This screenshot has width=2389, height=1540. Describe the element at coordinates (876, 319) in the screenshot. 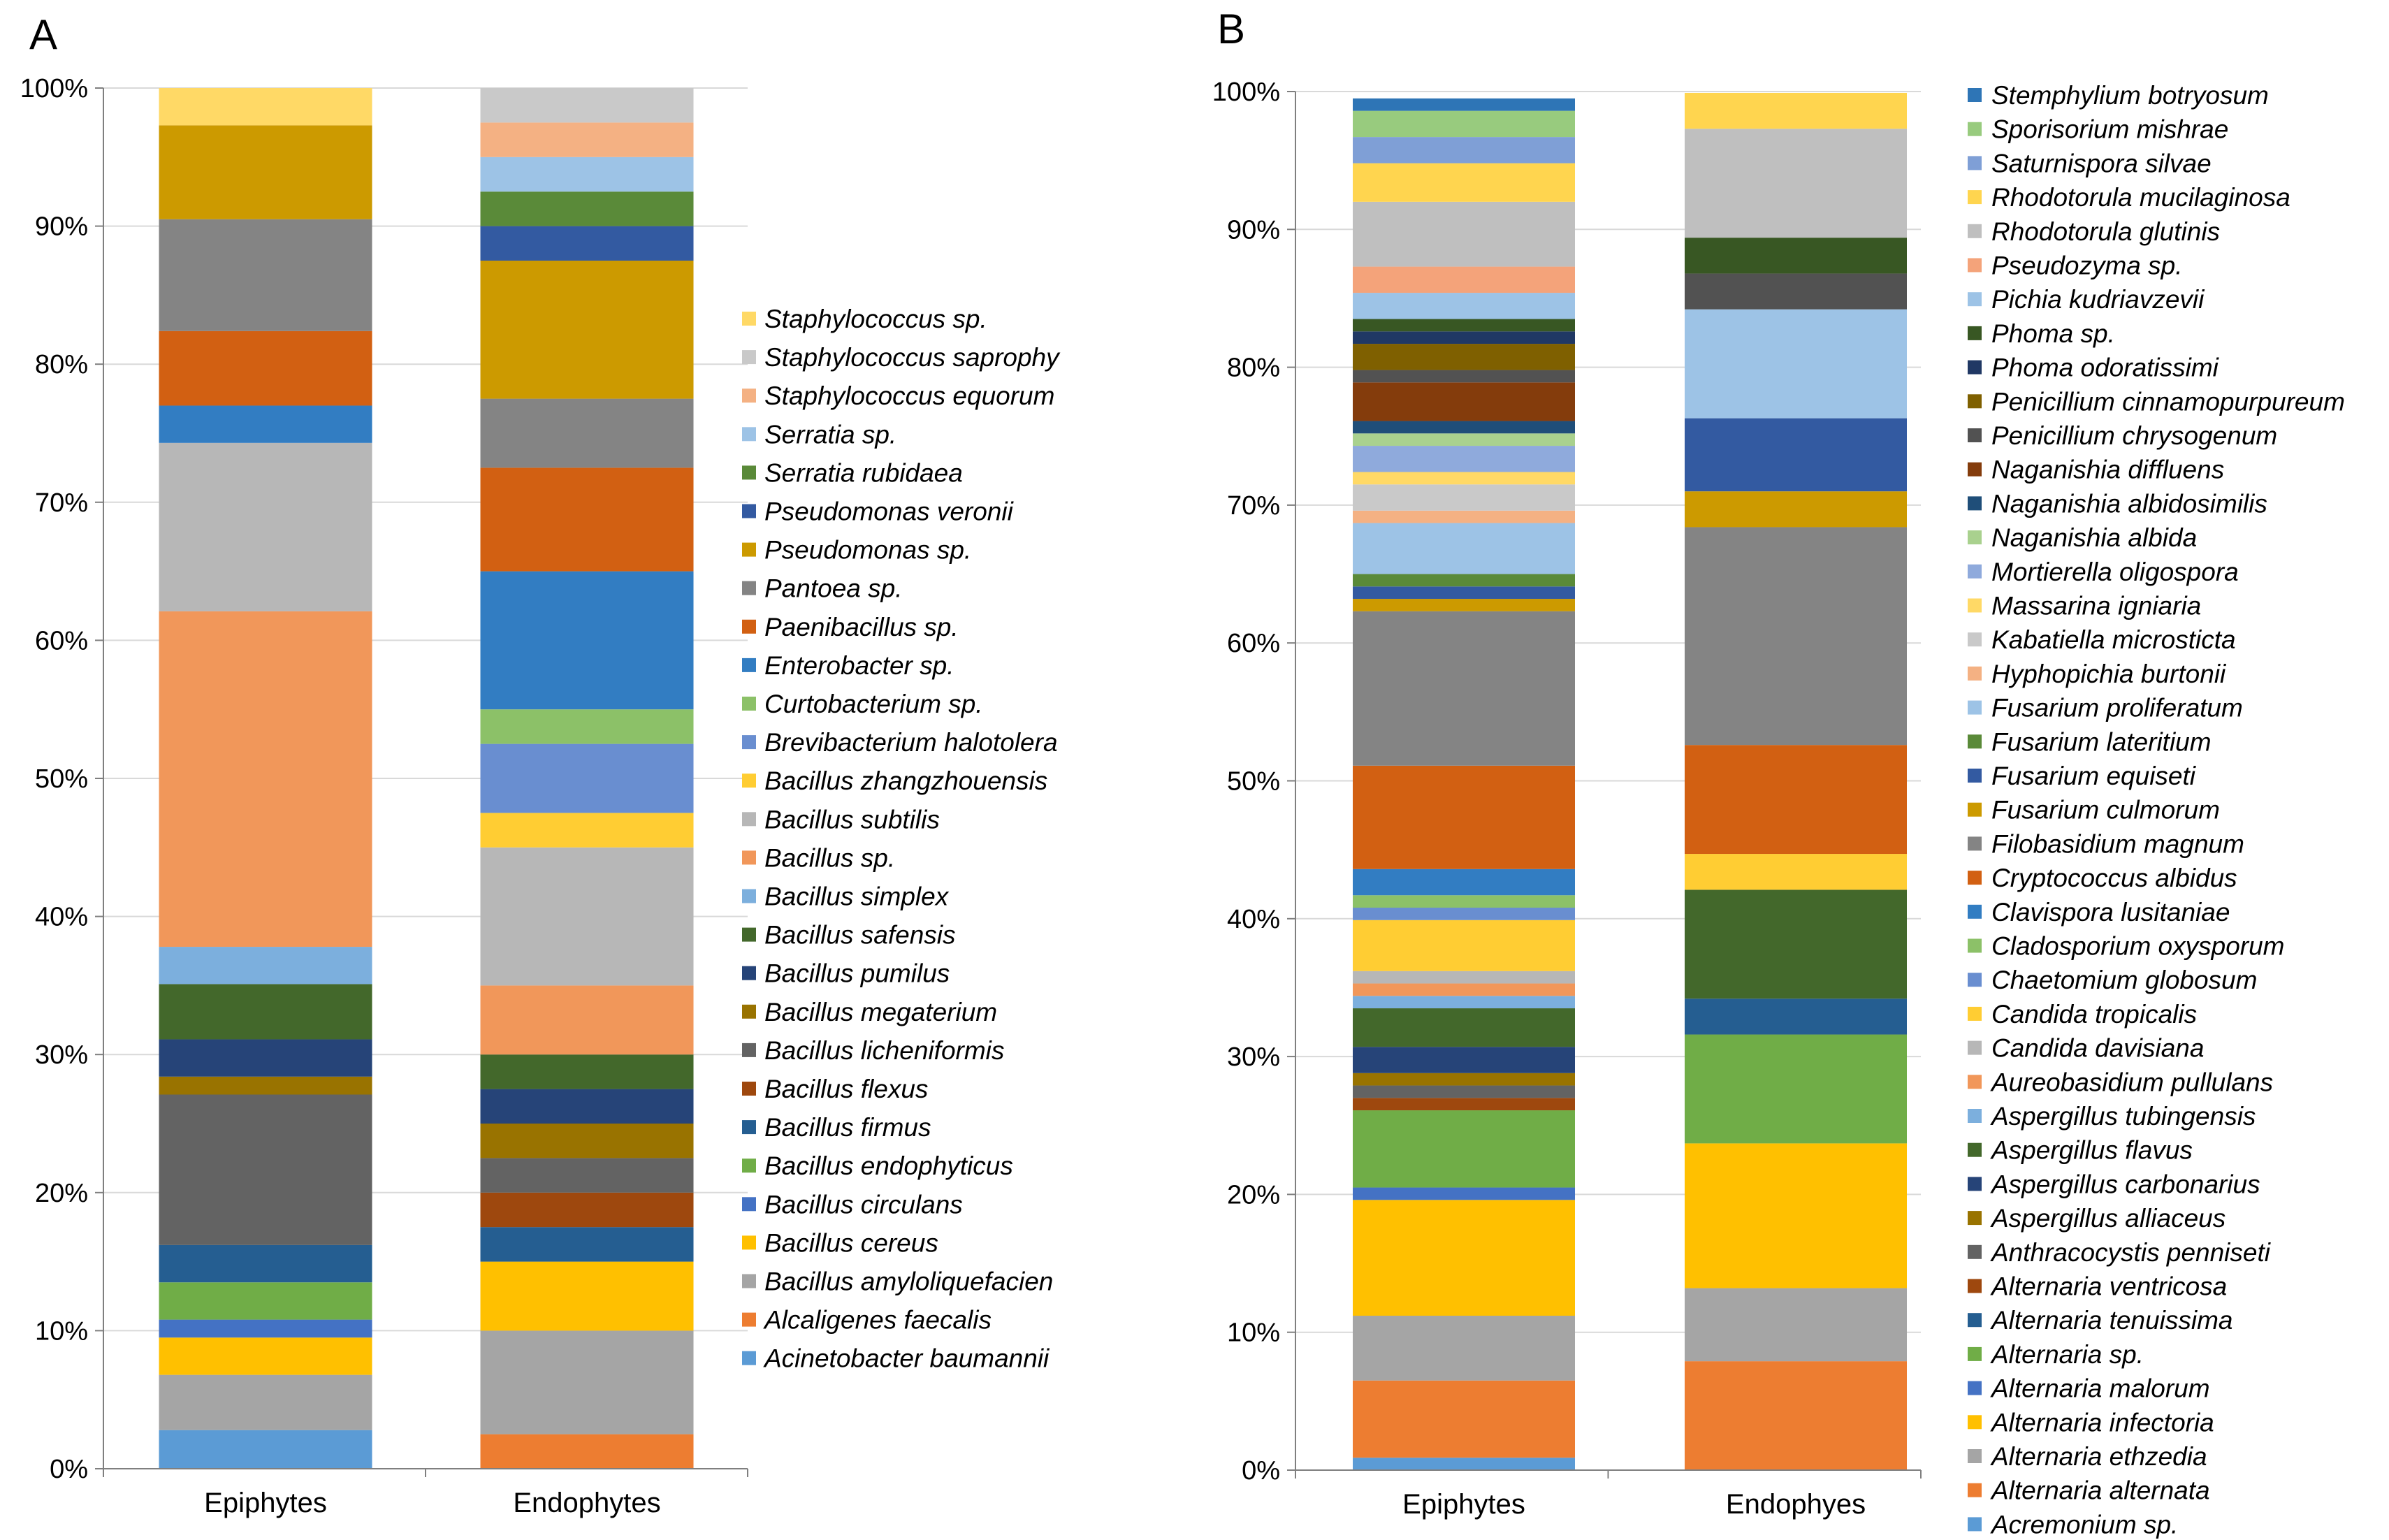

I see `panel-a-legend-label: Staphylococcus sp.` at that location.